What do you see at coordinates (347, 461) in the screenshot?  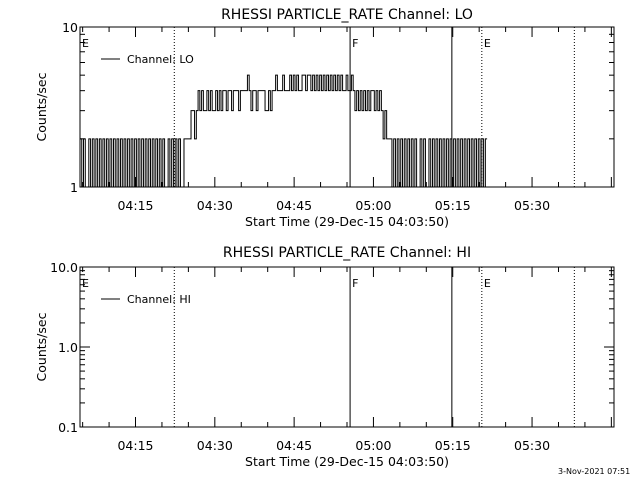 I see `panel2-x-axis-label: Start Time (29-Dec-15 04:03:50)` at bounding box center [347, 461].